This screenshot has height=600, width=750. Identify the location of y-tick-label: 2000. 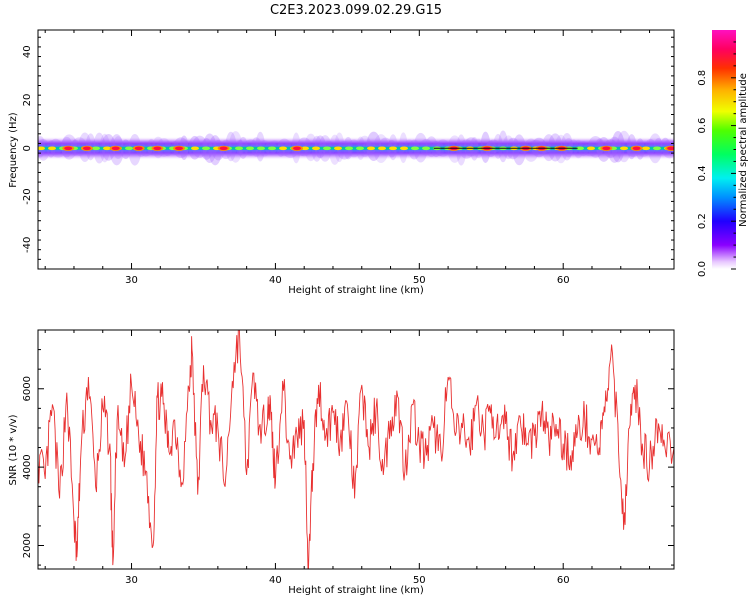
(27, 545).